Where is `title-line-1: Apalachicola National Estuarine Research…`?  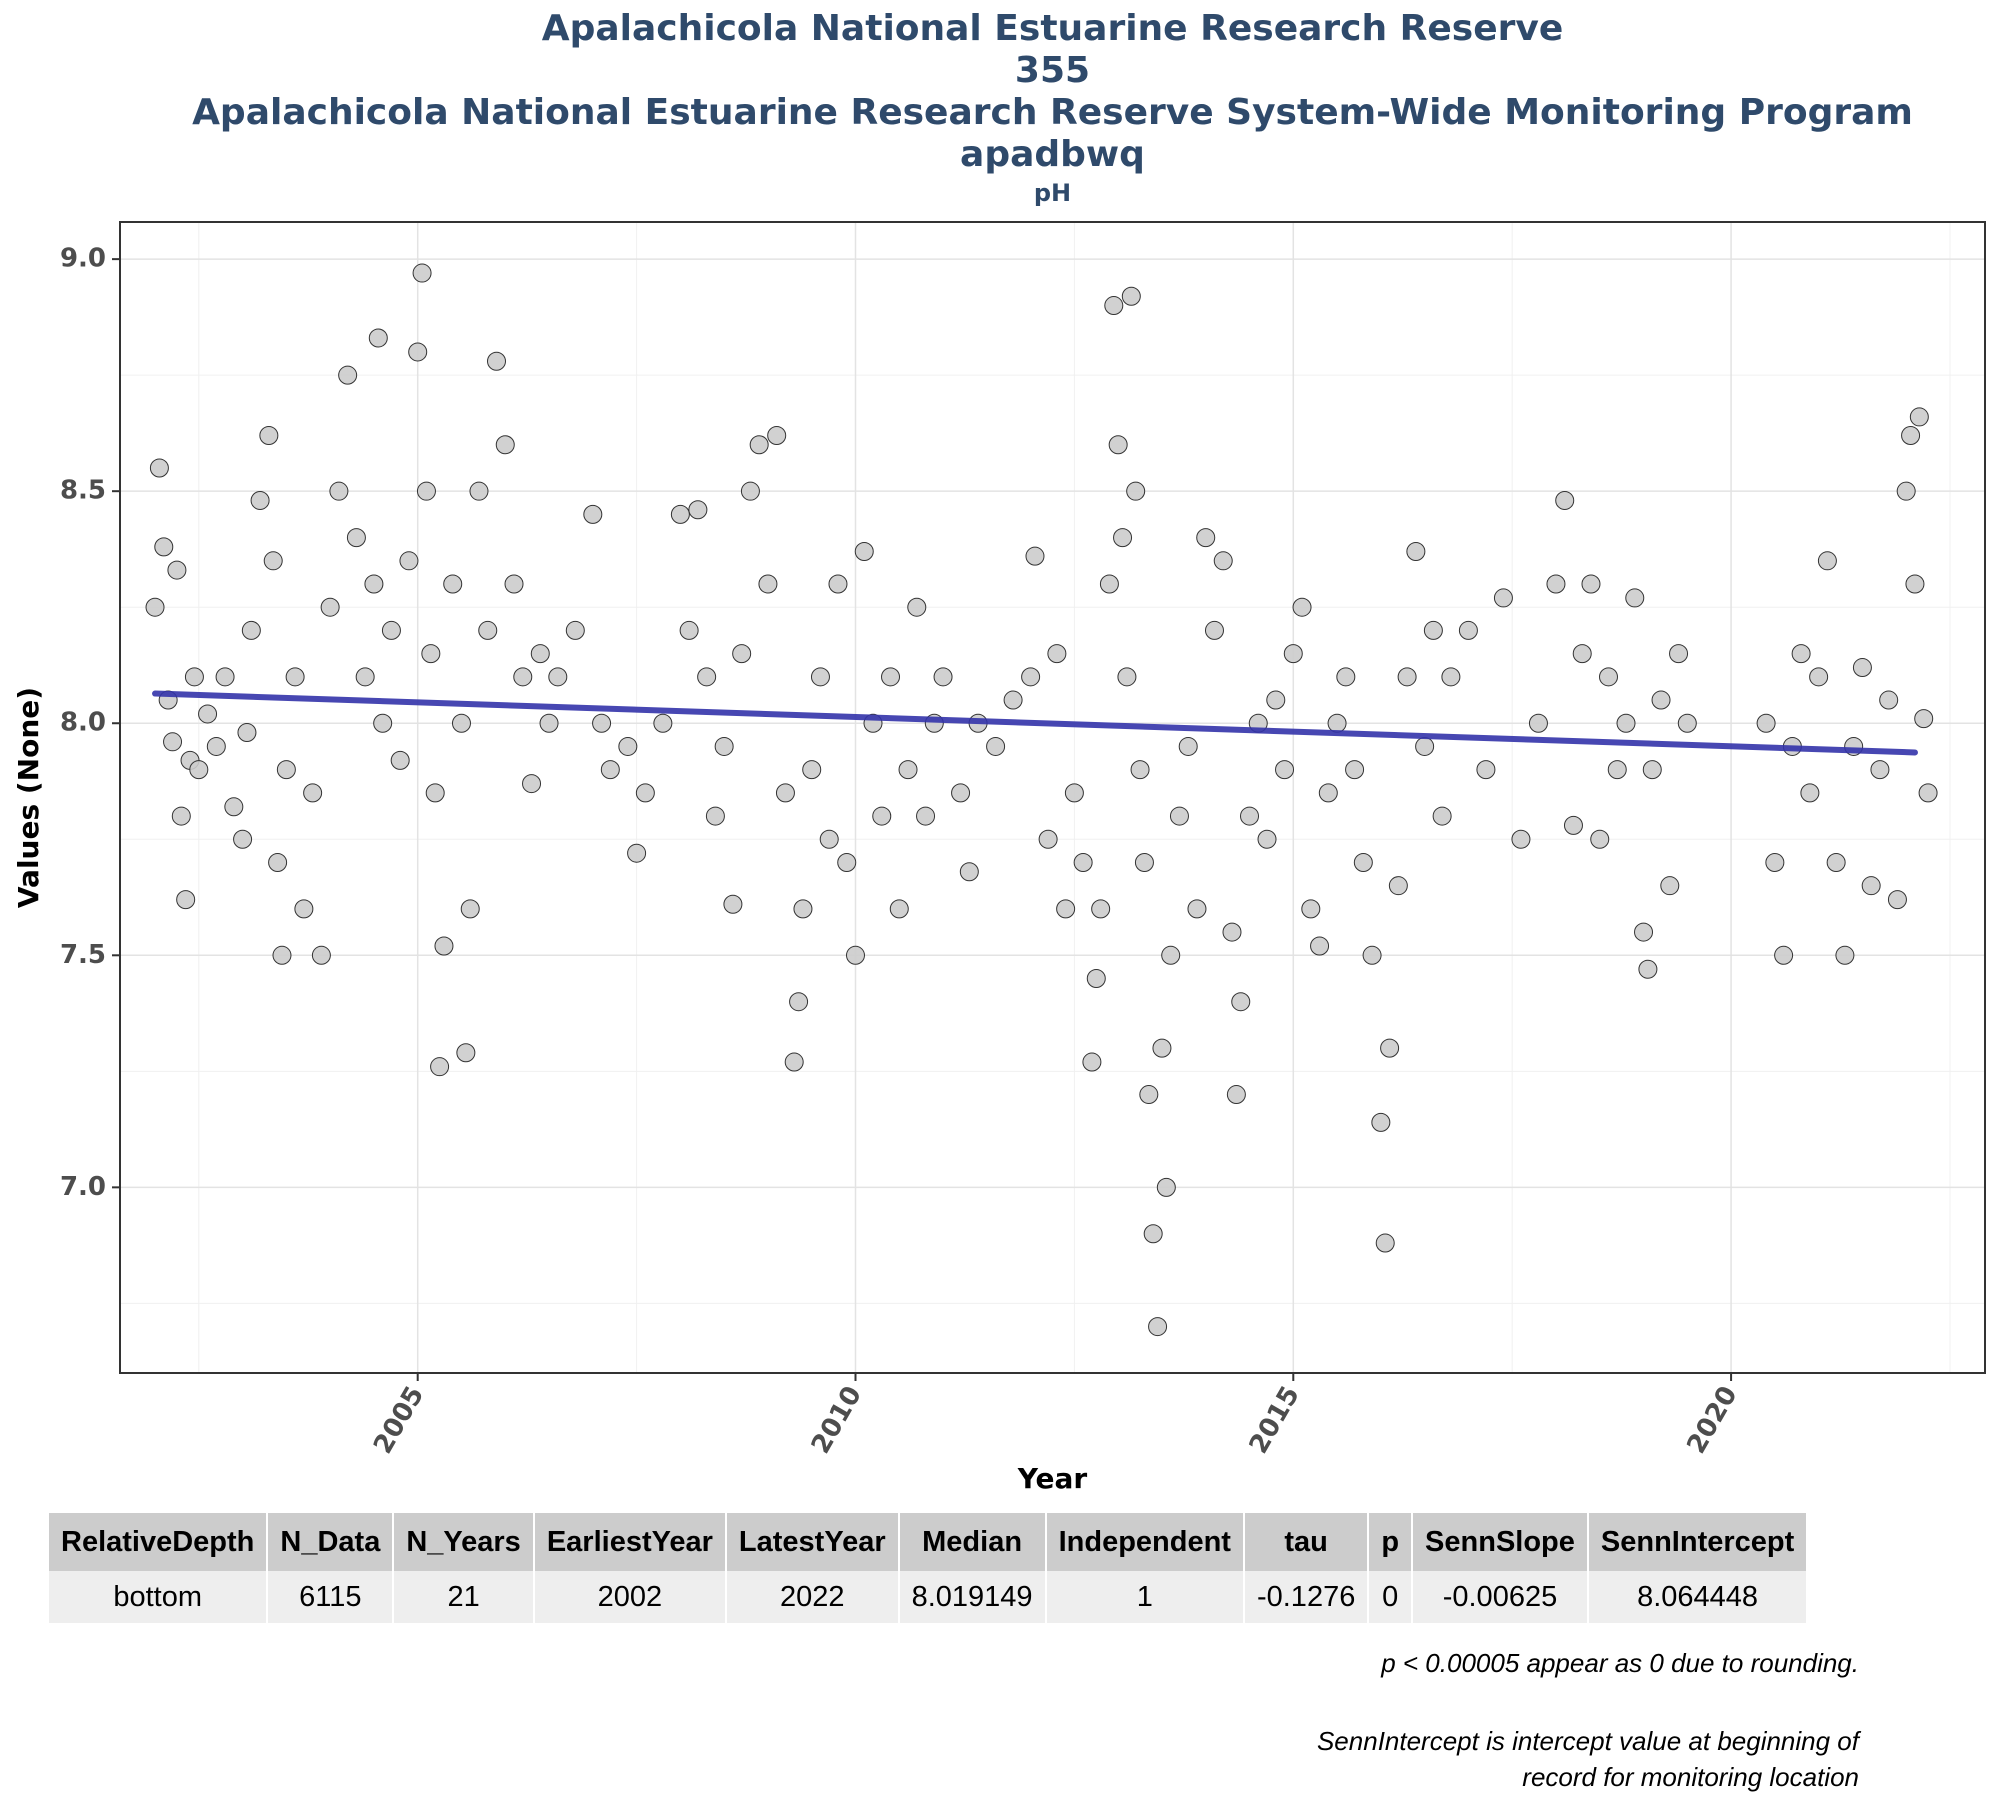
title-line-1: Apalachicola National Estuarine Research… is located at coordinates (1052, 28).